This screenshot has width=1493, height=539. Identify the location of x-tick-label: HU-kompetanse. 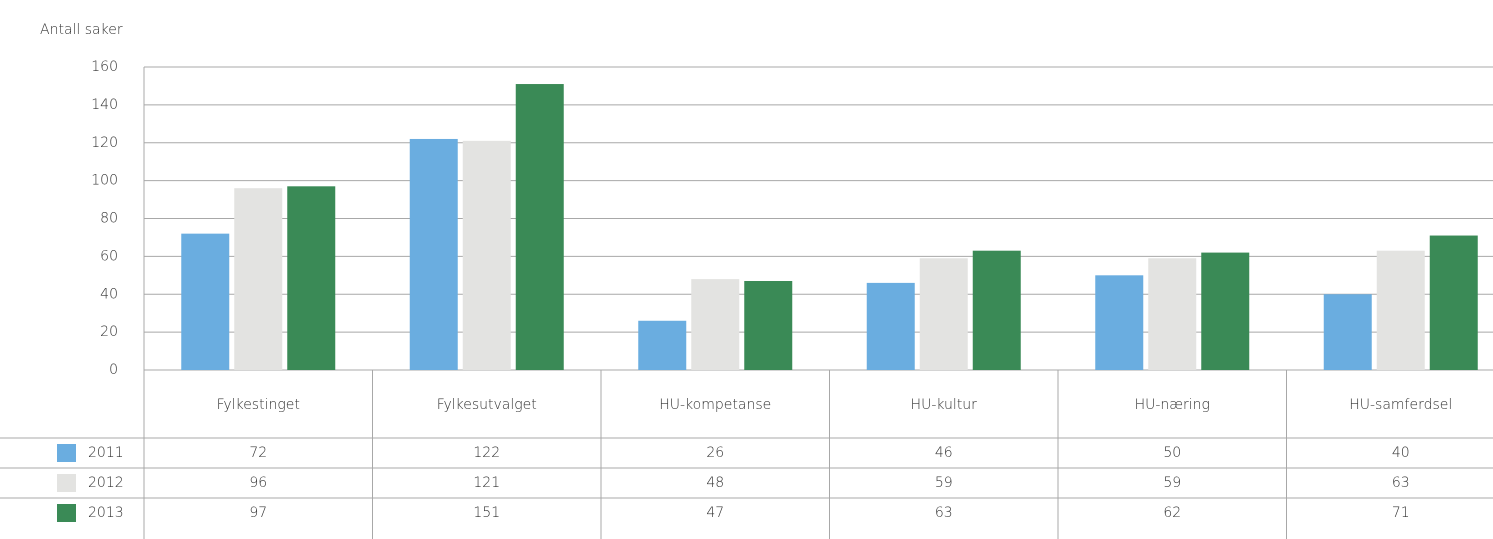
(715, 405).